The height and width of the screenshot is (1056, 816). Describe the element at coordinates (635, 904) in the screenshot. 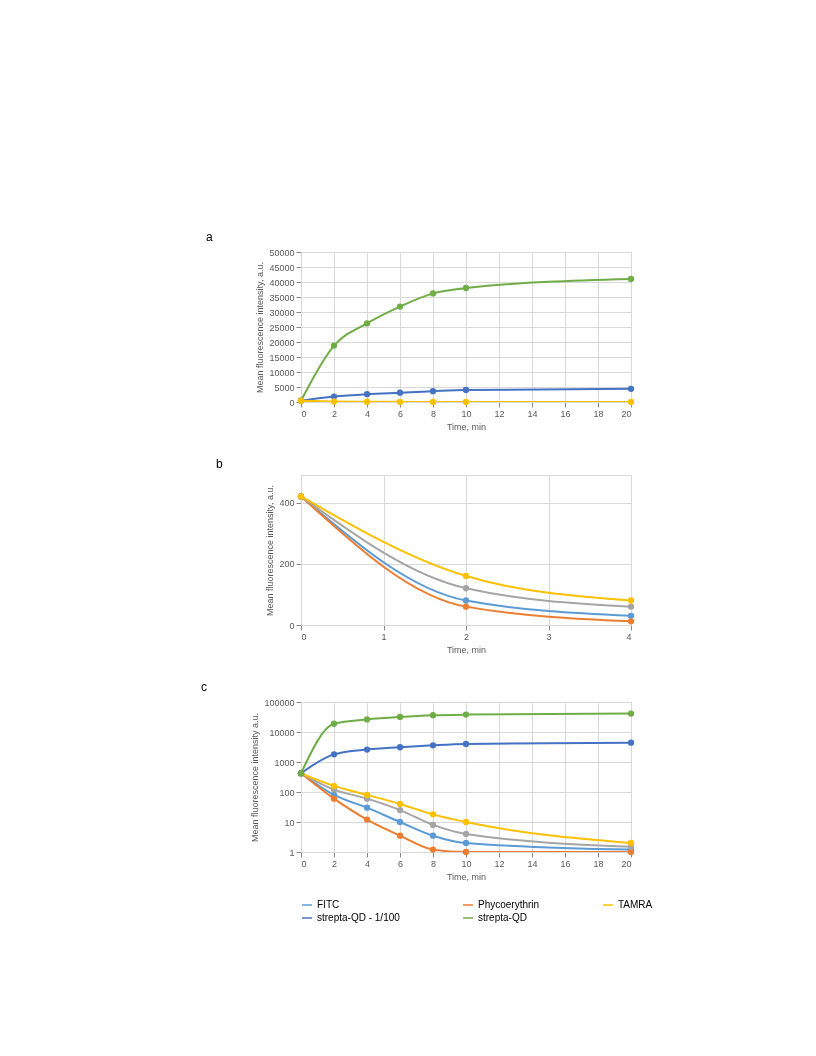

I see `legend-label: TAMRA` at that location.